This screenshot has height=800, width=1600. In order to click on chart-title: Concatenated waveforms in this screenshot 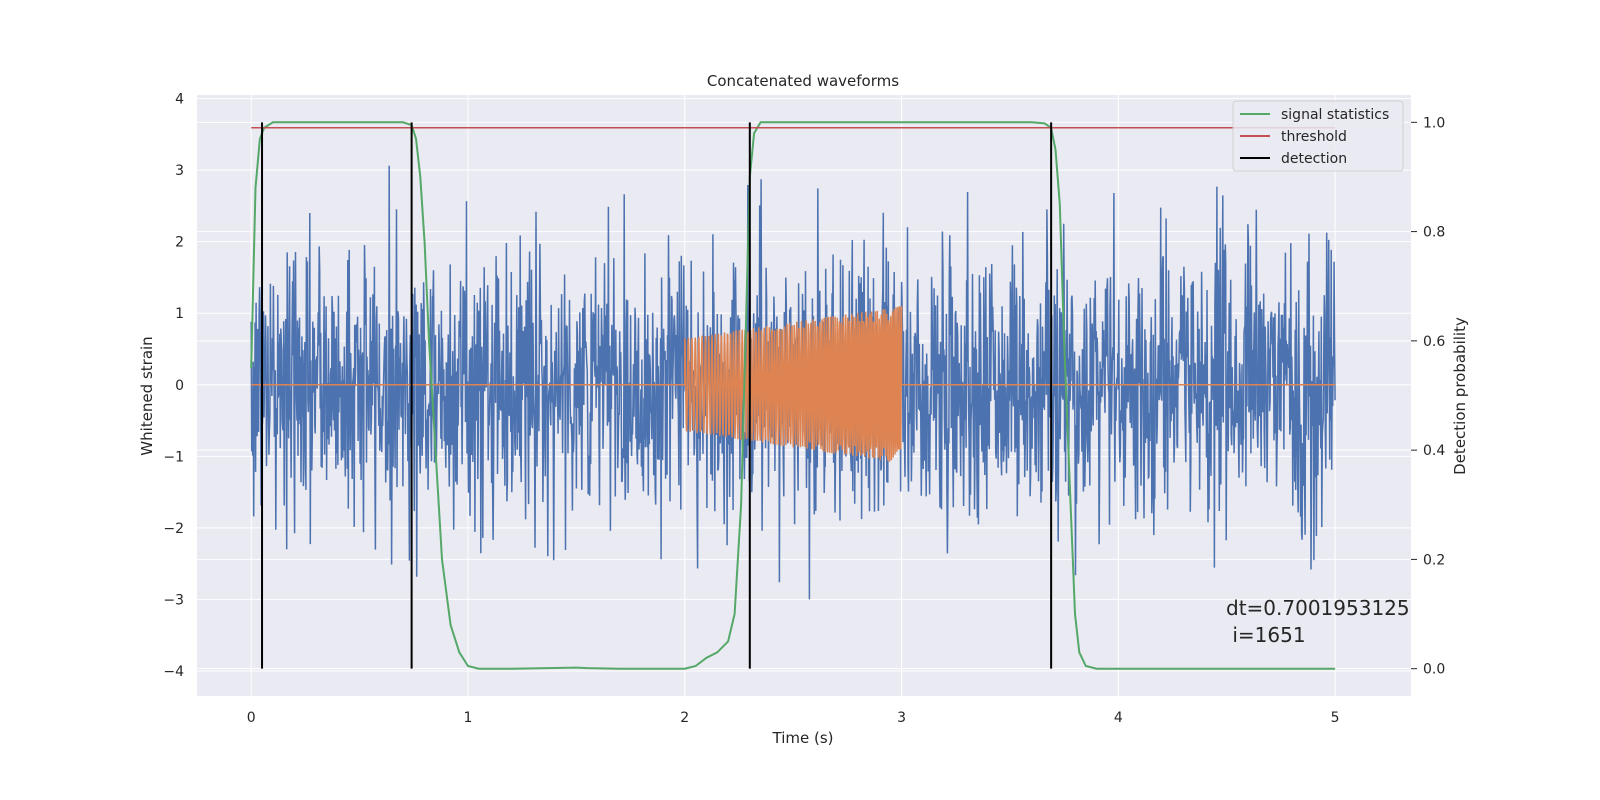, I will do `click(803, 81)`.